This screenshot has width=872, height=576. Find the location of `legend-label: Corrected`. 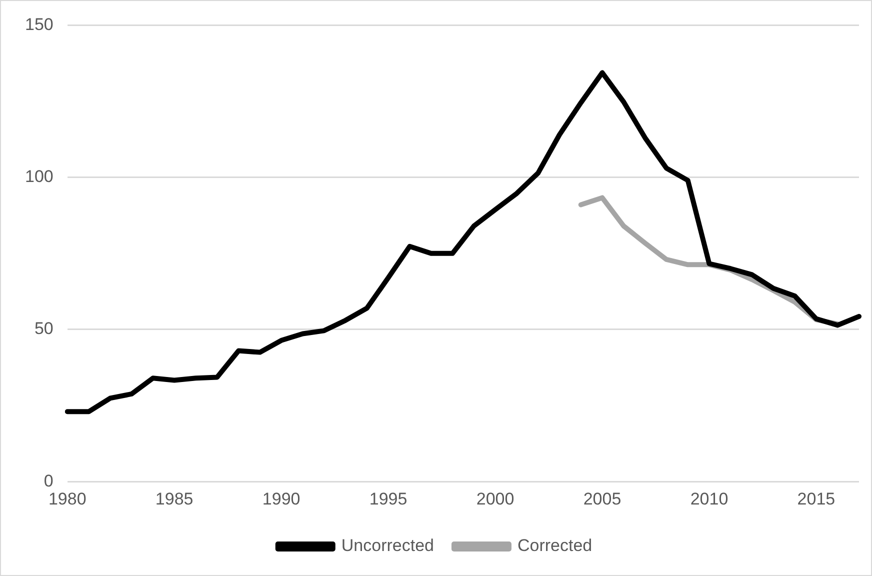

legend-label: Corrected is located at coordinates (554, 546).